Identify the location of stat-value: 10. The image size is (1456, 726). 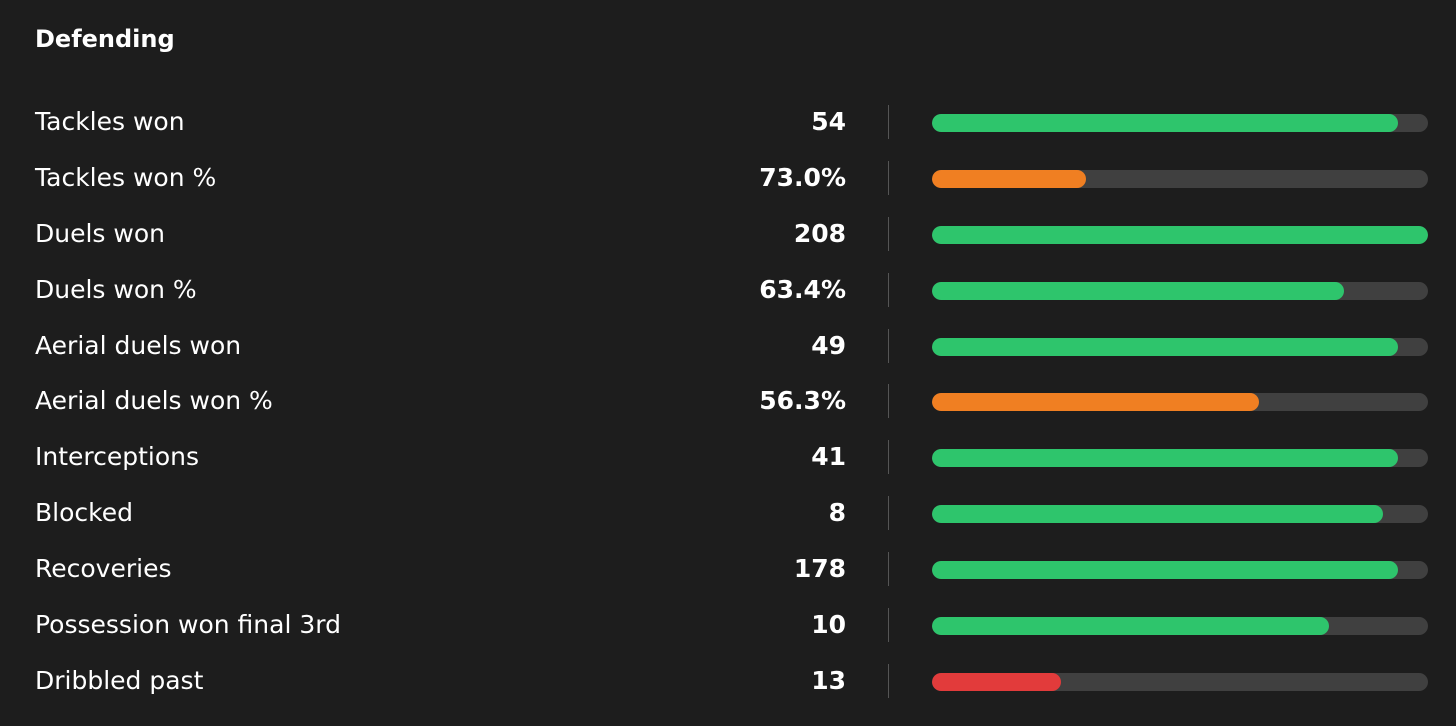
(828, 625).